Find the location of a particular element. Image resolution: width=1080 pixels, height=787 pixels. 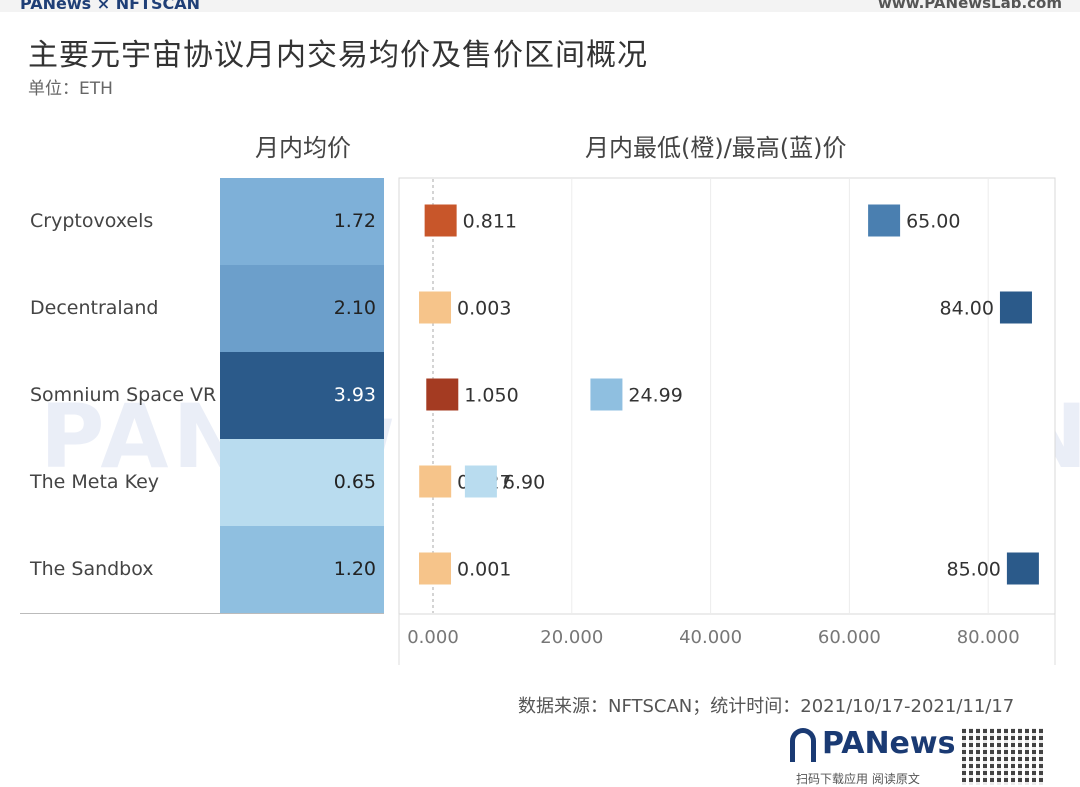

chart-subtitle: 单位：ETH is located at coordinates (70, 89).